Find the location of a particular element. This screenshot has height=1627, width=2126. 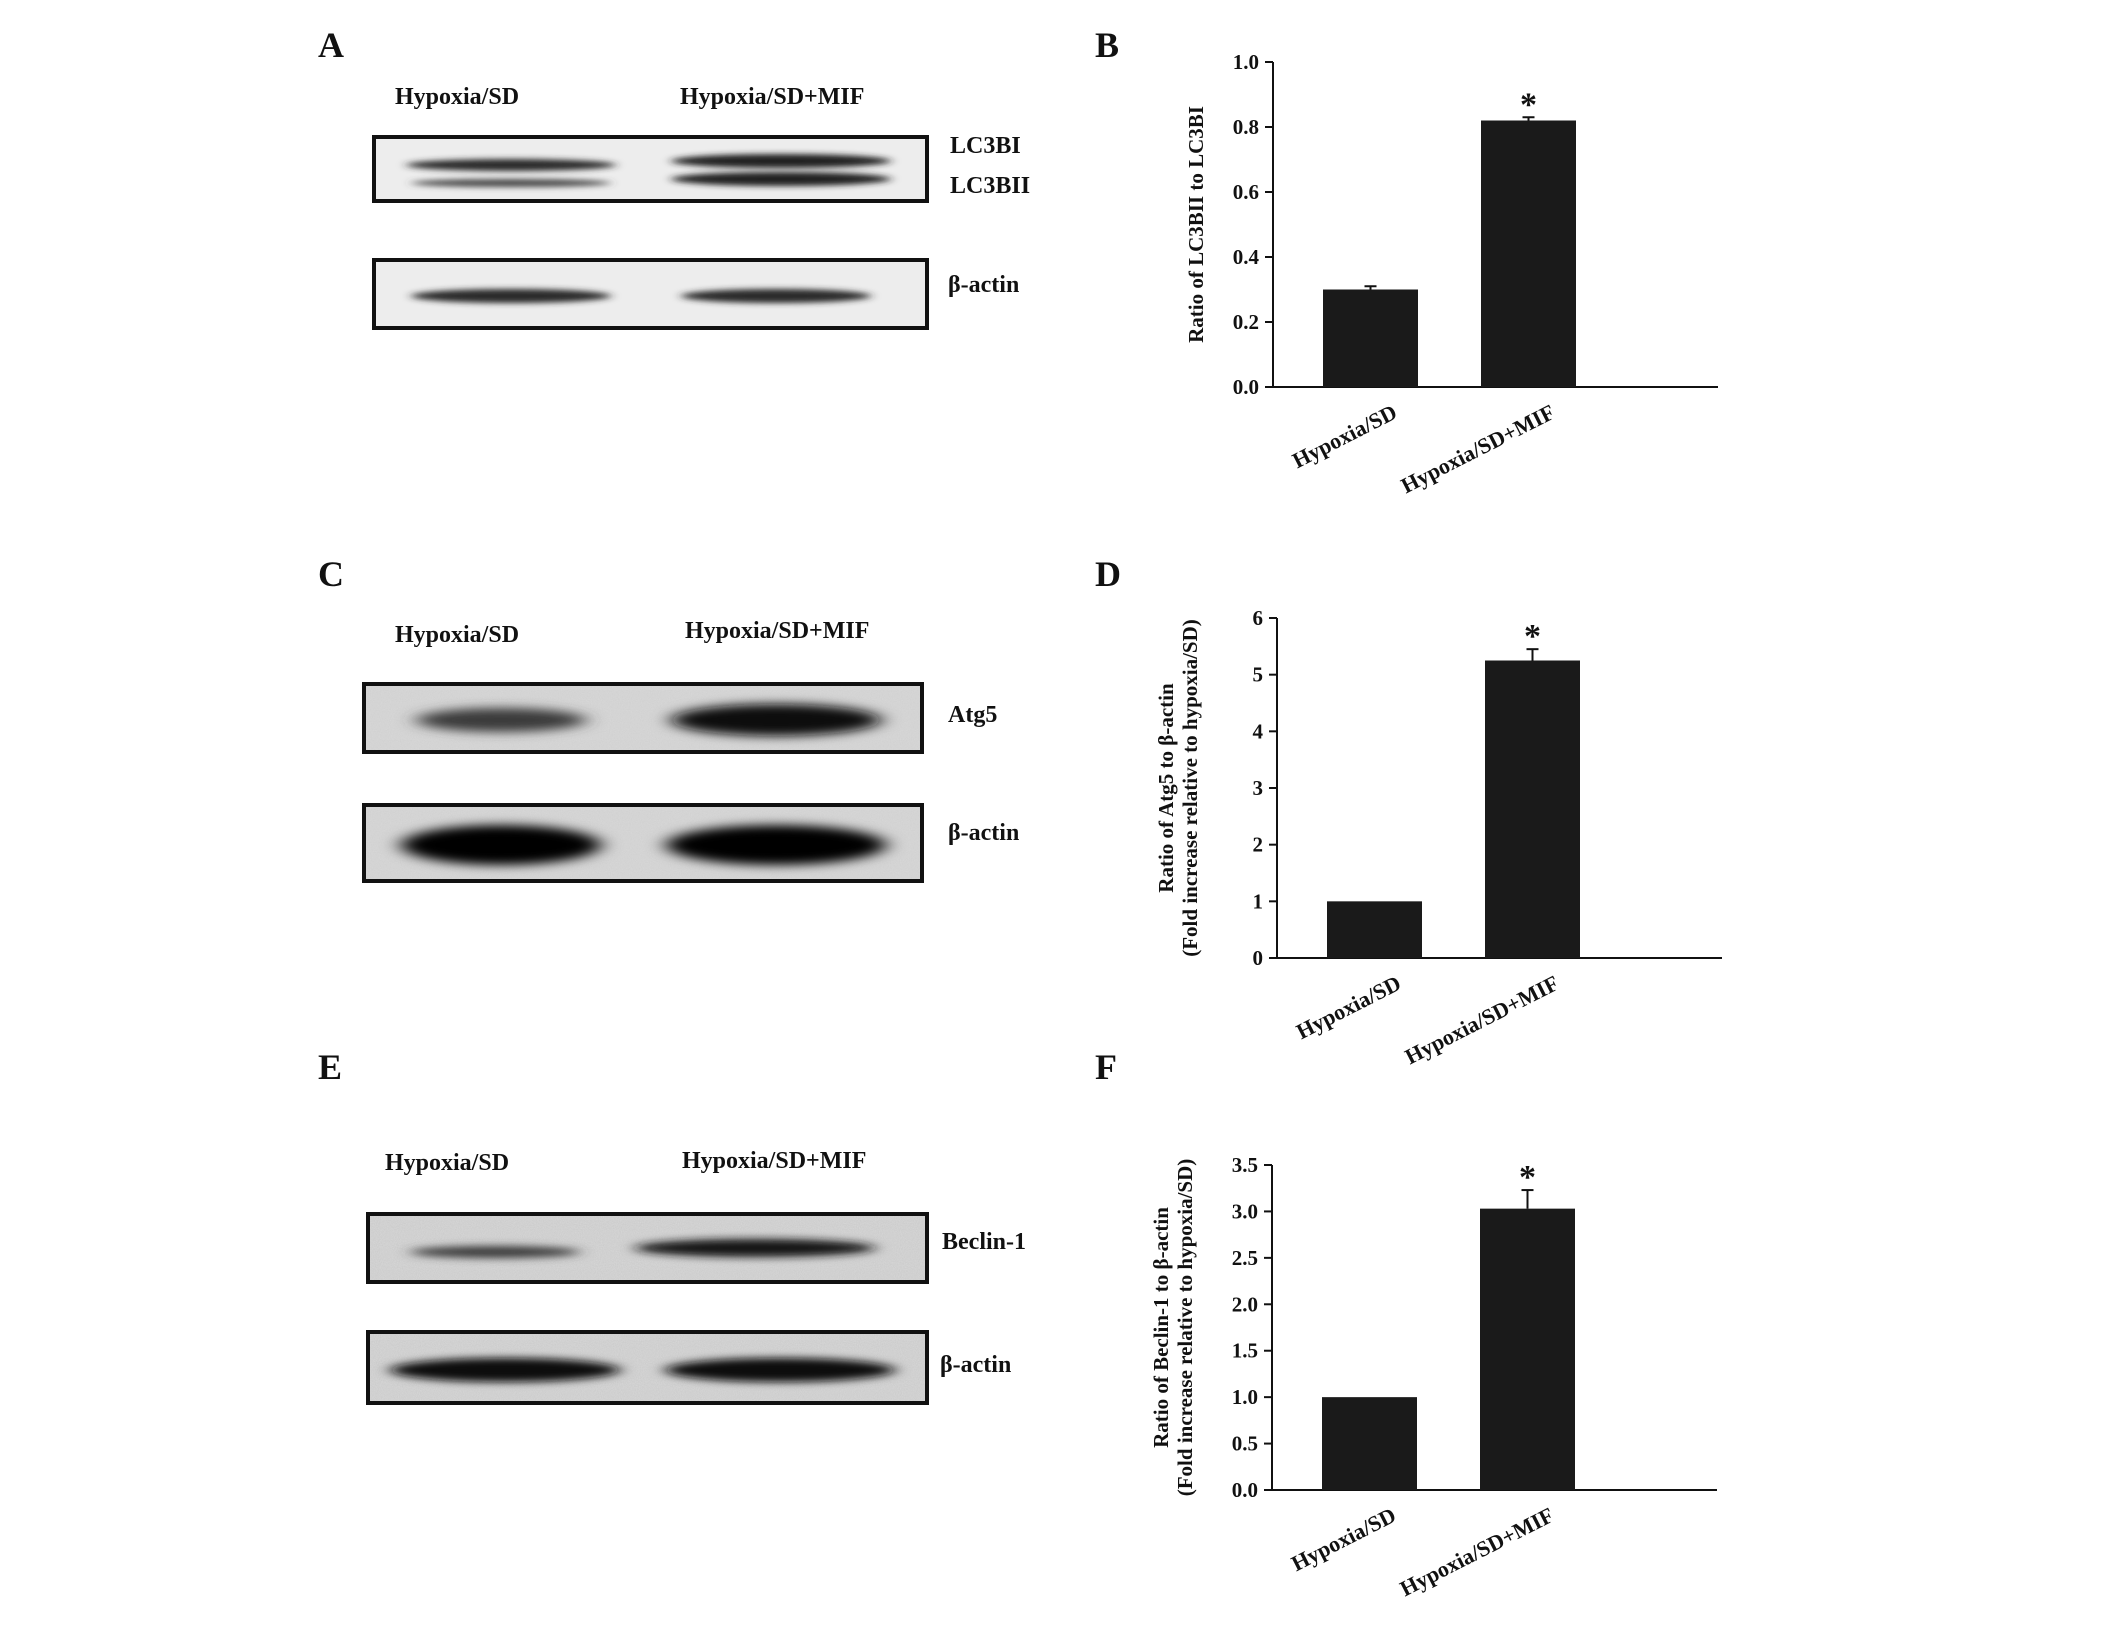

y-tick-label: 0.2 is located at coordinates (1246, 322).